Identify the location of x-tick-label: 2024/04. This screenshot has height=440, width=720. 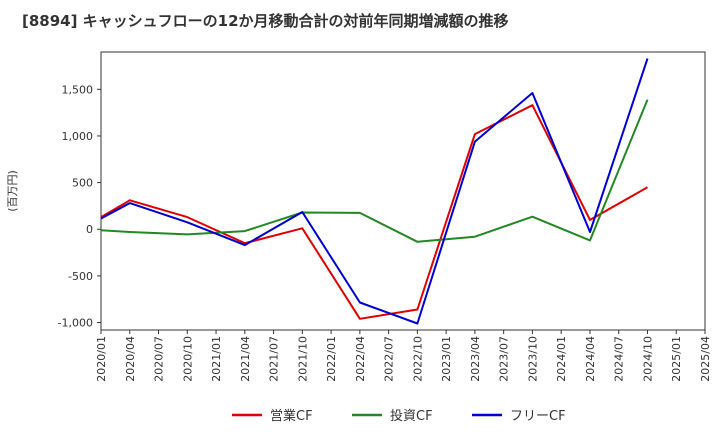
(590, 359).